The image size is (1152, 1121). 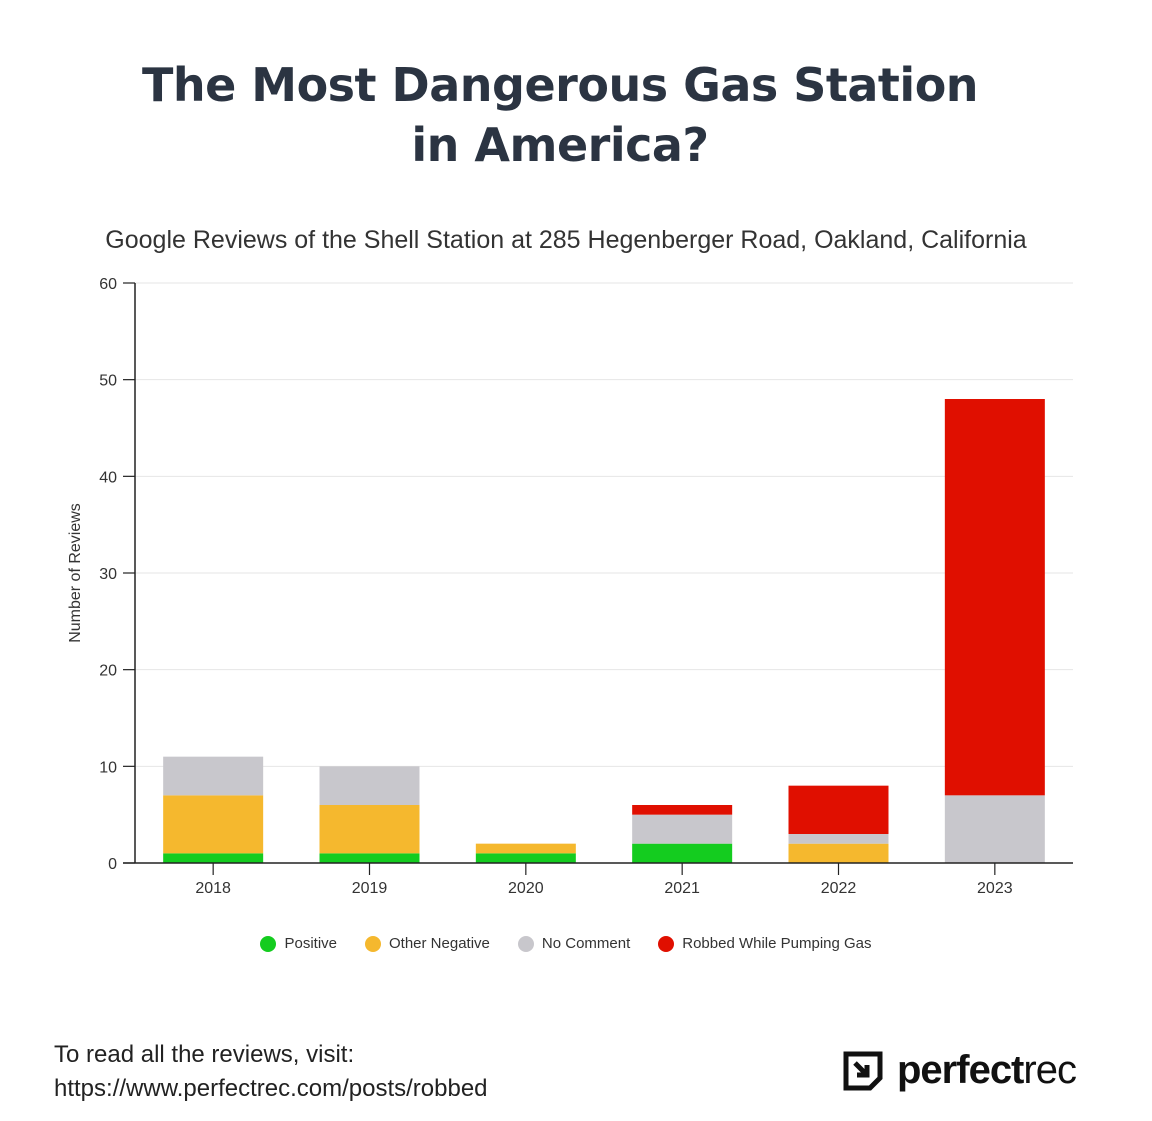 What do you see at coordinates (75, 573) in the screenshot?
I see `y-axis-label: Number of Reviews` at bounding box center [75, 573].